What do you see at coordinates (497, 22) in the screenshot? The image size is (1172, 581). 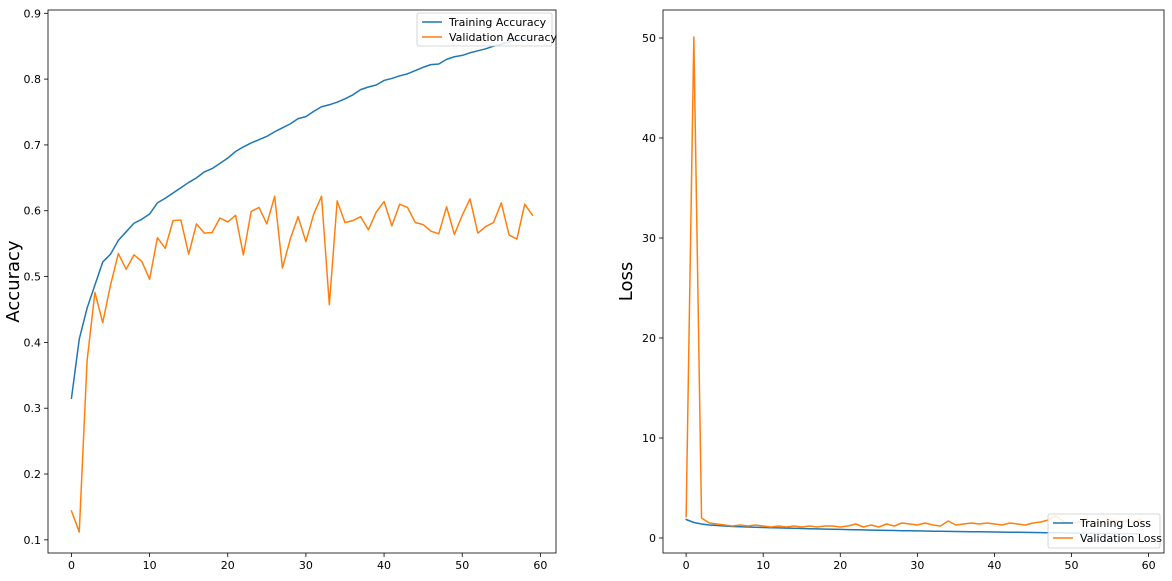 I see `legend-label: Training Accuracy` at bounding box center [497, 22].